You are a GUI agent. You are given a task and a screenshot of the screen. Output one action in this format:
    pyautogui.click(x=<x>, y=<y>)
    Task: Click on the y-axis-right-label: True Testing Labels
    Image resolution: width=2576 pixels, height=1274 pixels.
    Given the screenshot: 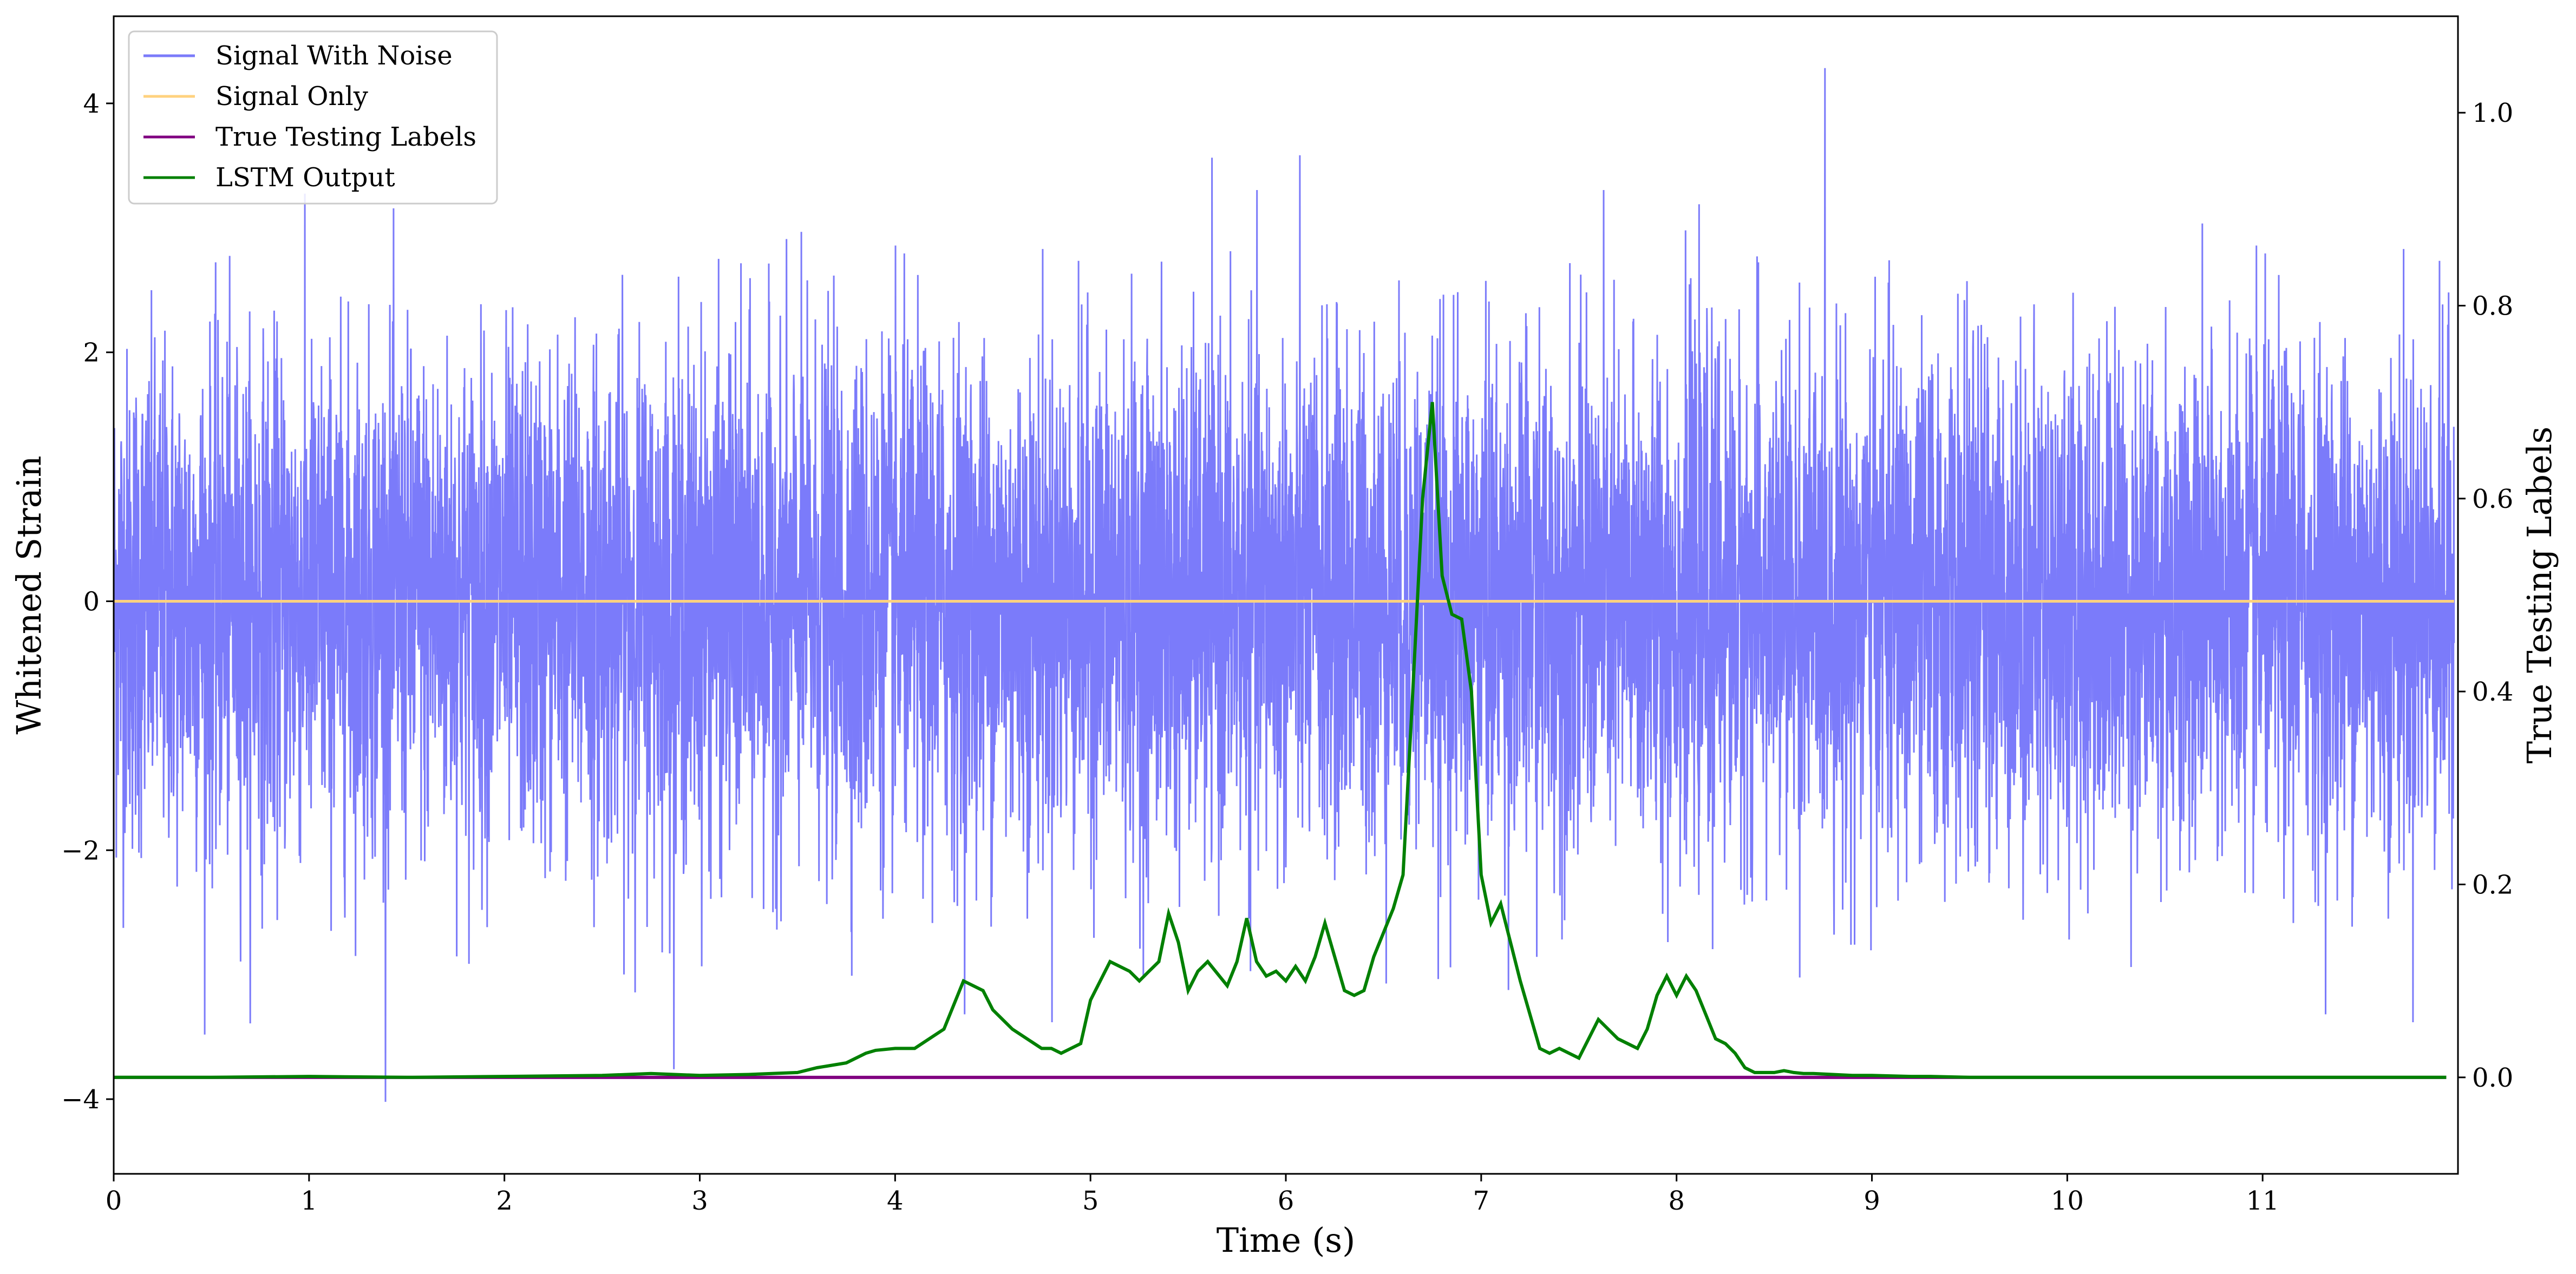 What is the action you would take?
    pyautogui.click(x=2540, y=595)
    